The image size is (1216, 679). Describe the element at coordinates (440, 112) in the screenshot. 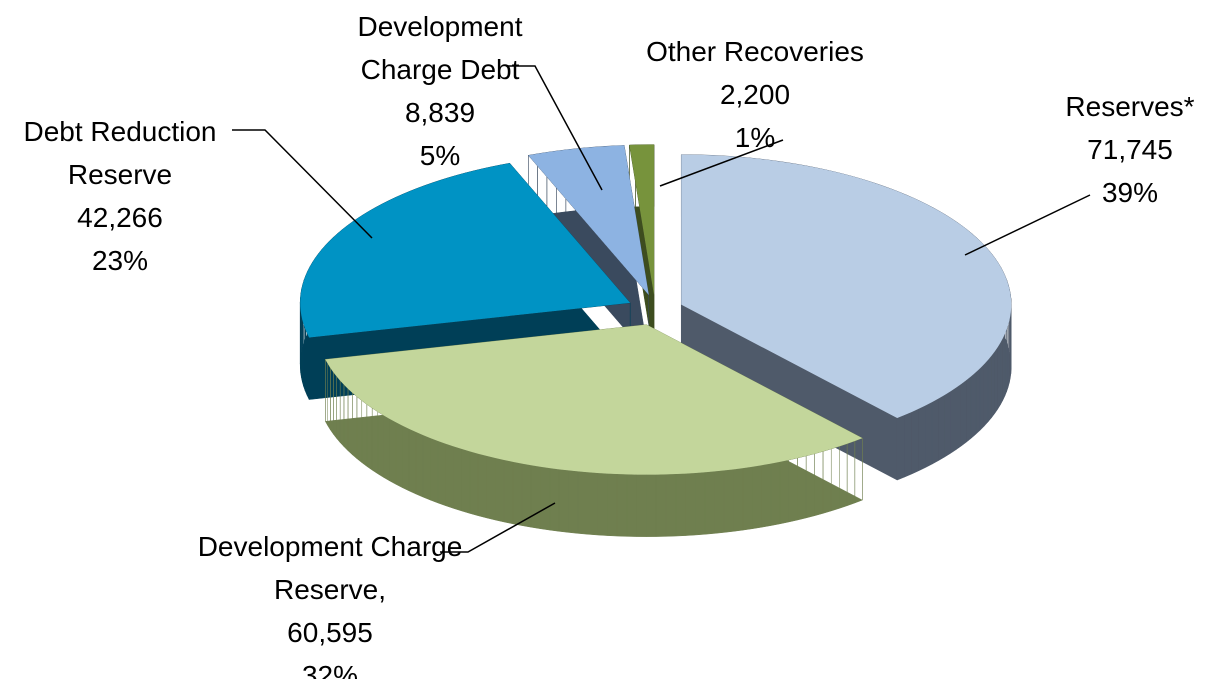

I see `value-label: 8,839` at that location.